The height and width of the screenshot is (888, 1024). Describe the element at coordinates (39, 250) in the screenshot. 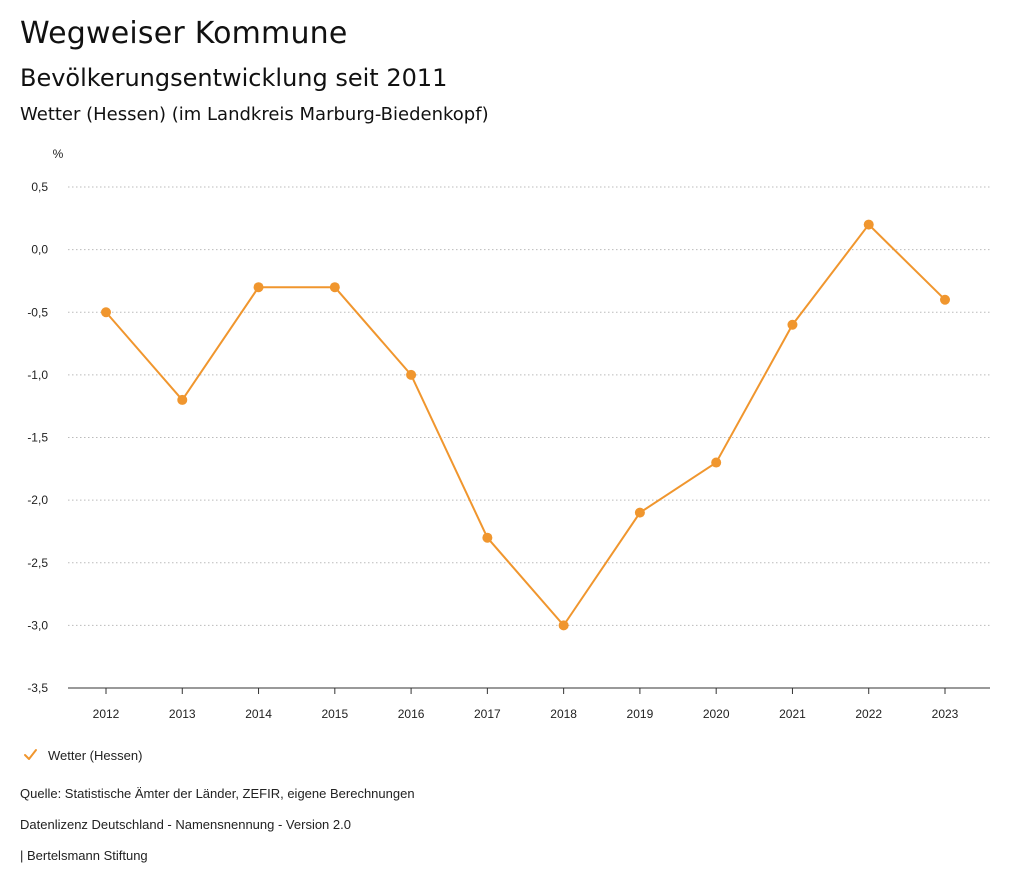

I see `y-tick-label: 0,0` at that location.